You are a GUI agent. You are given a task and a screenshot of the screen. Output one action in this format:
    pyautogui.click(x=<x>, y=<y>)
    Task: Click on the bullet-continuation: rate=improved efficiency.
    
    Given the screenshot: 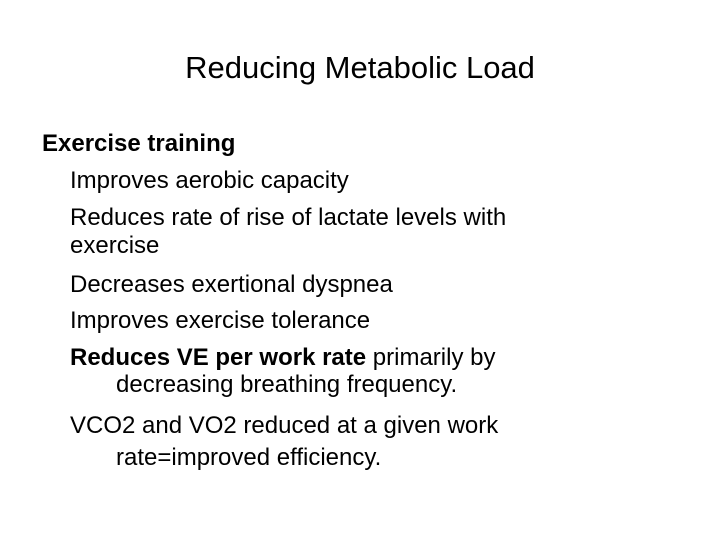 What is the action you would take?
    pyautogui.click(x=249, y=457)
    